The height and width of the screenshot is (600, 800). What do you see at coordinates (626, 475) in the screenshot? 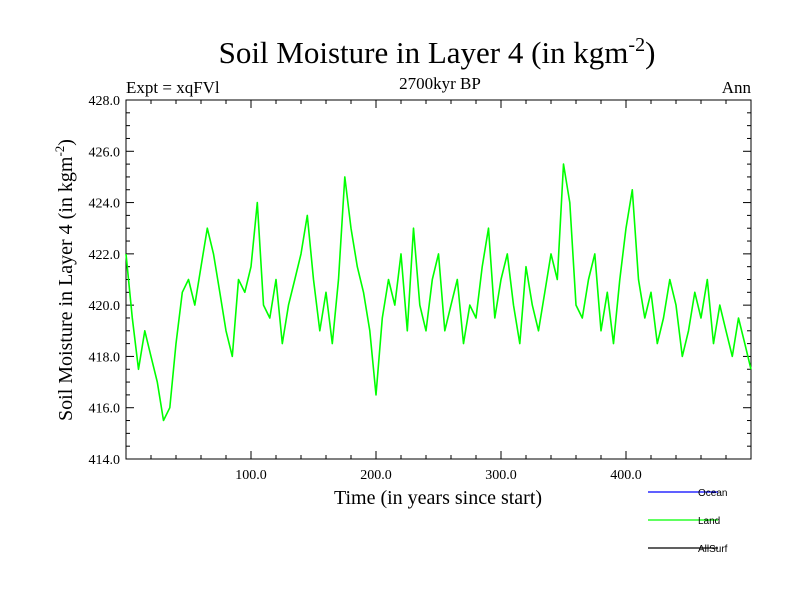
I see `x-tick-label: 400.0` at bounding box center [626, 475].